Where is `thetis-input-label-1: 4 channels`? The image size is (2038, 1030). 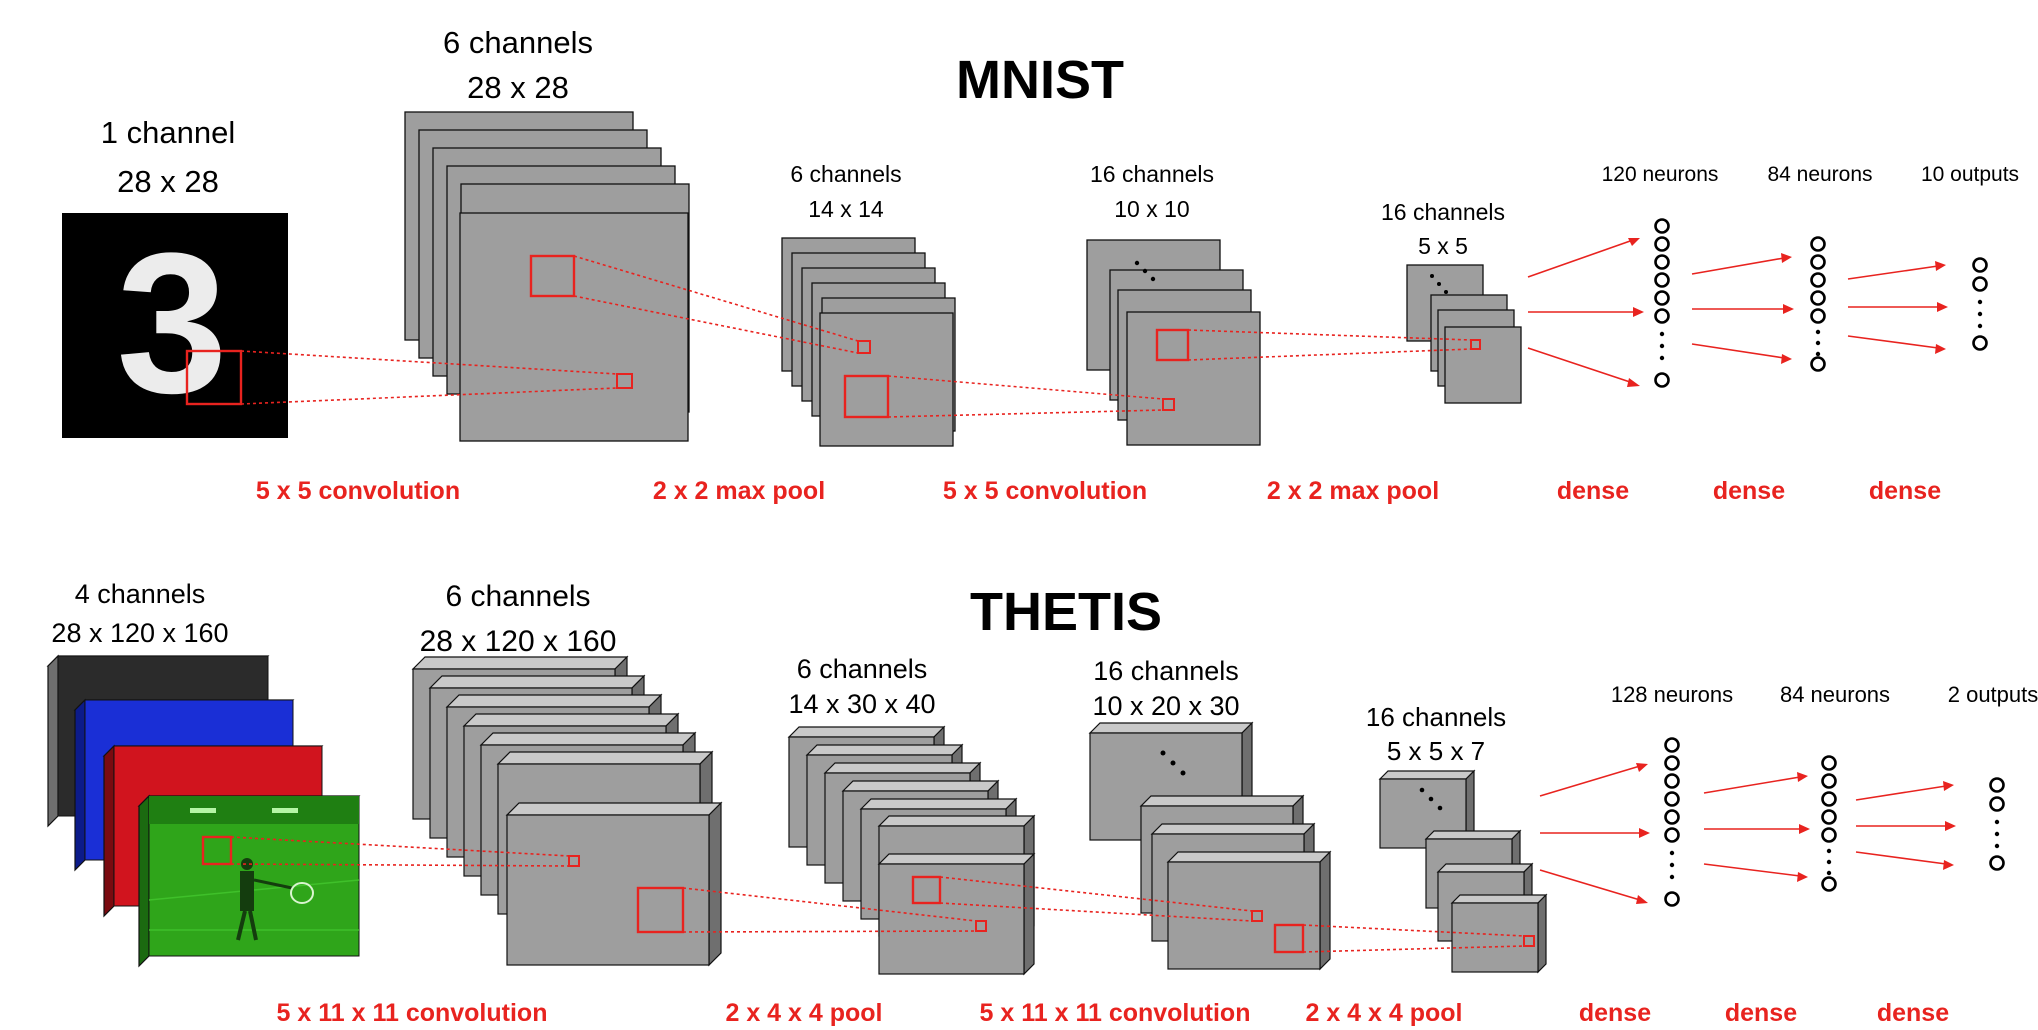 thetis-input-label-1: 4 channels is located at coordinates (140, 594).